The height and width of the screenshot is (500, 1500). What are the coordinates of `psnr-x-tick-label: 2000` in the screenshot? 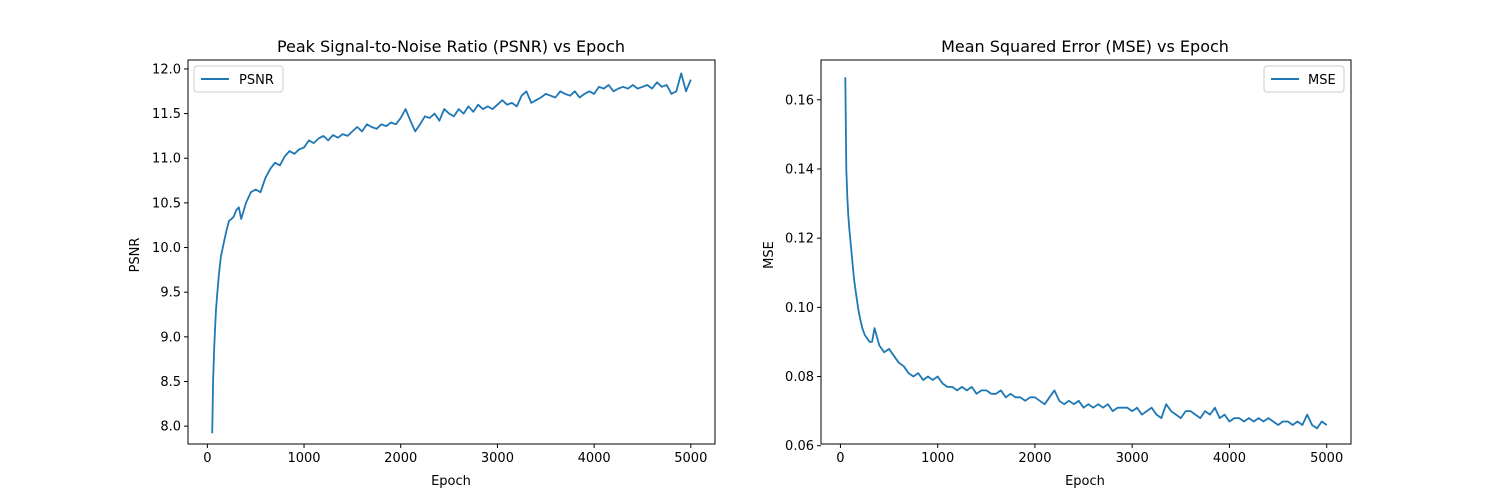 It's located at (400, 458).